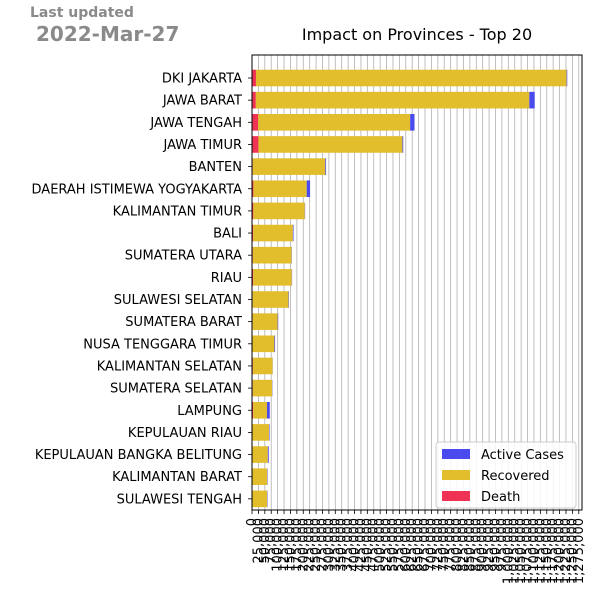 The height and width of the screenshot is (600, 600). I want to click on last-updated-label: Last updated, so click(82, 13).